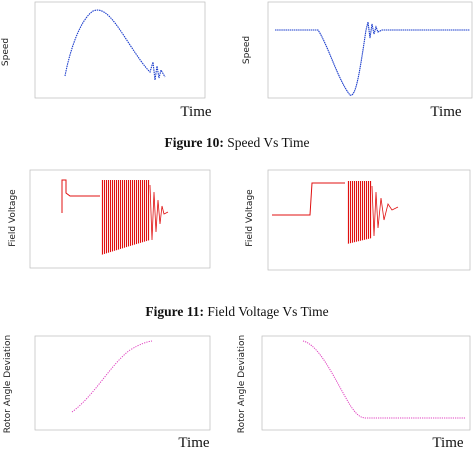  I want to click on figure-caption: Figure 10: Speed Vs Time, so click(236, 142).